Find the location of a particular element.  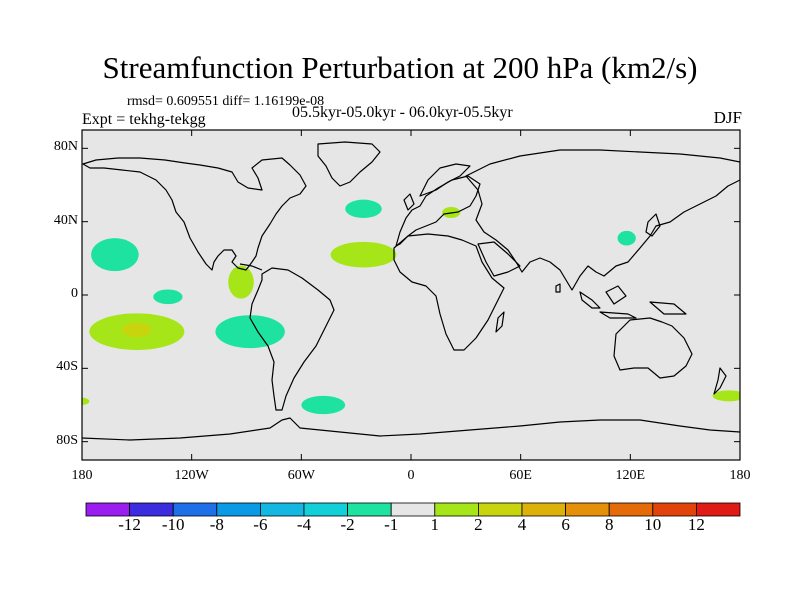

coast-japan is located at coordinates (653, 225).